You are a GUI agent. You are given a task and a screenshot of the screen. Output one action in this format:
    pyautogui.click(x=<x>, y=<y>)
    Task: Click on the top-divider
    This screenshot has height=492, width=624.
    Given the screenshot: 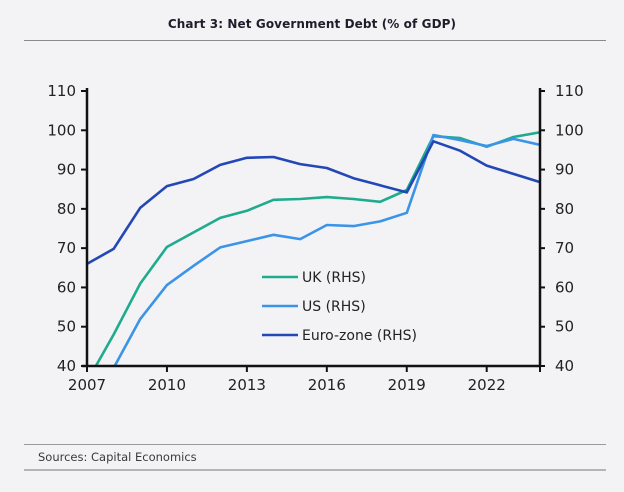 What is the action you would take?
    pyautogui.click(x=315, y=40)
    